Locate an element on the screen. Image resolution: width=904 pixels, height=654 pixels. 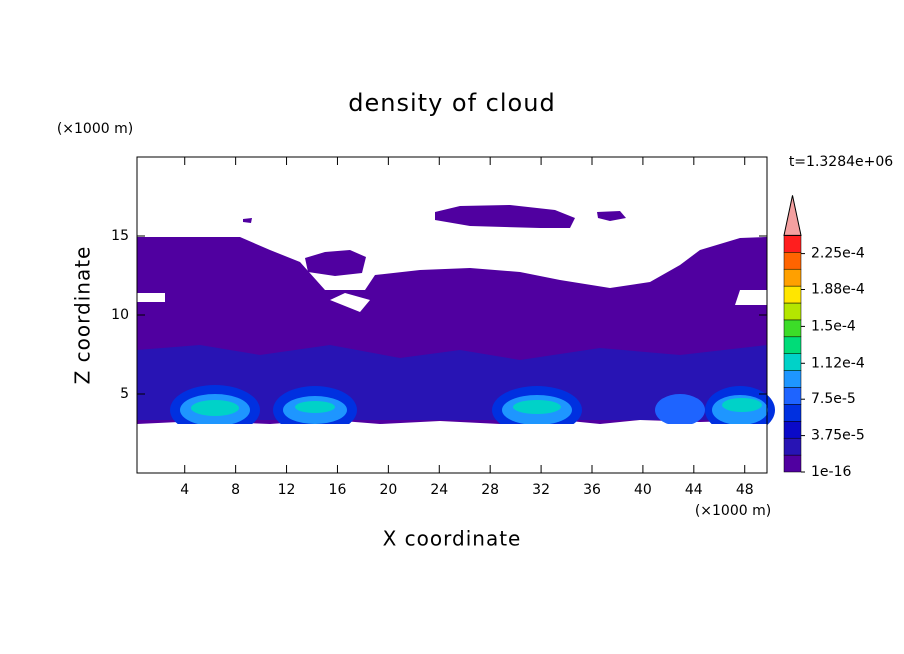
y-tick-label: 15 is located at coordinates (120, 236).